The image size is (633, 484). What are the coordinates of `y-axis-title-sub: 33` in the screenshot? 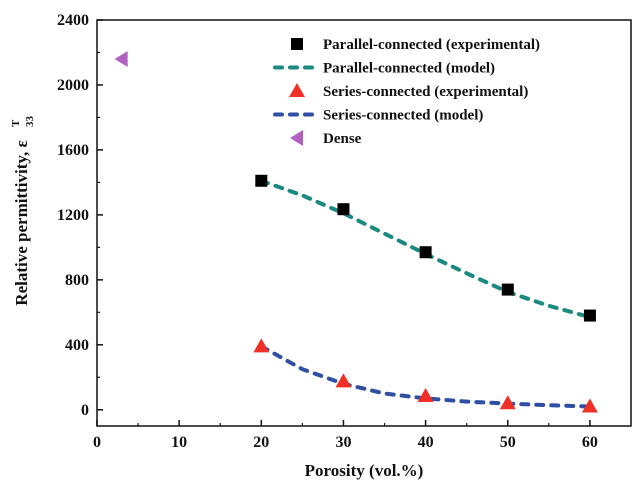 It's located at (30, 122).